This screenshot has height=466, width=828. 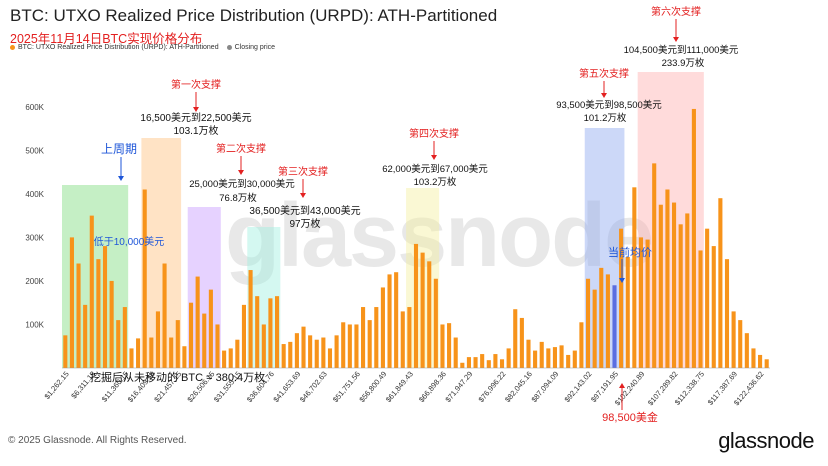 I want to click on x-tick-label: $1,262.15, so click(x=56, y=385).